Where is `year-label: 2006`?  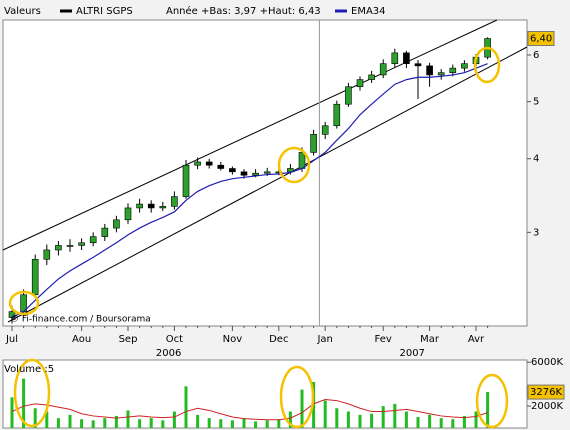 year-label: 2006 is located at coordinates (168, 353).